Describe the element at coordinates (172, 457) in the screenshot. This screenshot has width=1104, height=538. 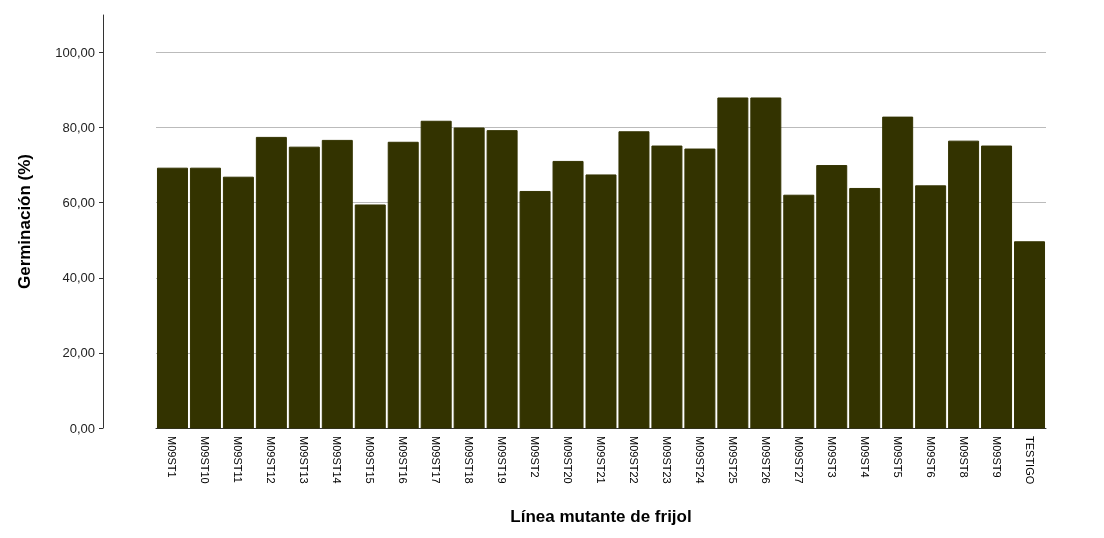
I see `x-tick-label: M09ST1` at that location.